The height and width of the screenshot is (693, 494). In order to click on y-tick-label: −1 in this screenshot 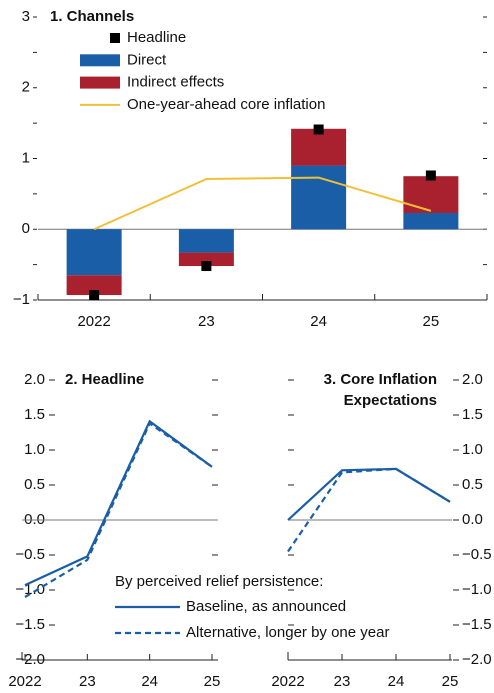, I will do `click(21, 299)`.